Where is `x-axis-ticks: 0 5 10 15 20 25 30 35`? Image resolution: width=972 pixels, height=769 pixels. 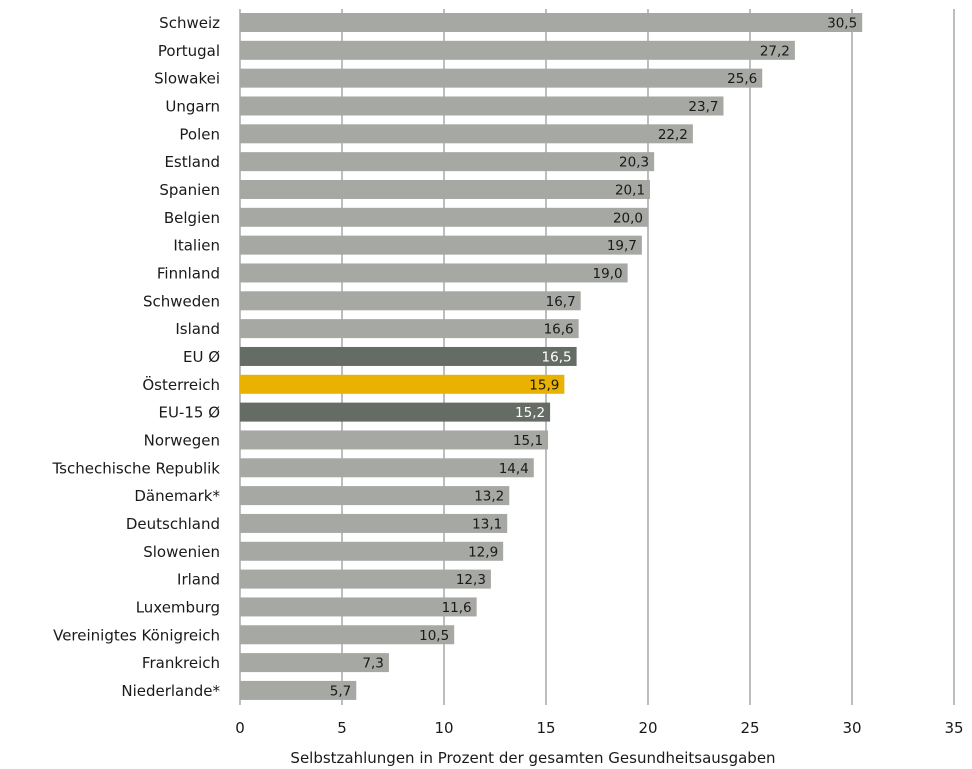 x-axis-ticks: 0 5 10 15 20 25 30 35 is located at coordinates (599, 728).